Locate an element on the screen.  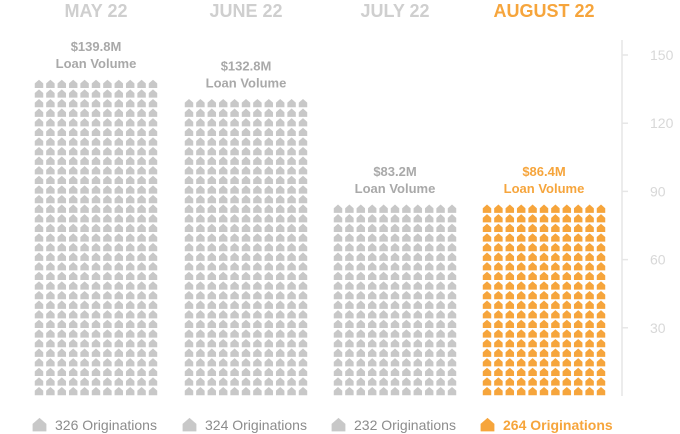
month-title: JULY 22 is located at coordinates (394, 11).